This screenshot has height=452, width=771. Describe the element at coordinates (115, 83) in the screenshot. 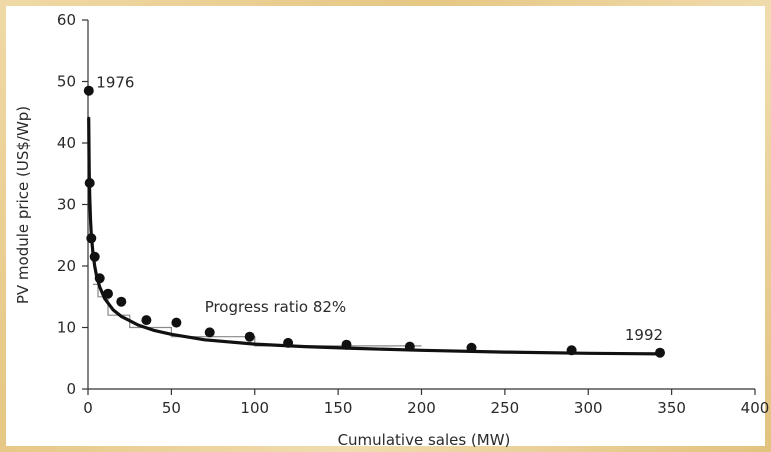

I see `annotation-label: 1976` at that location.